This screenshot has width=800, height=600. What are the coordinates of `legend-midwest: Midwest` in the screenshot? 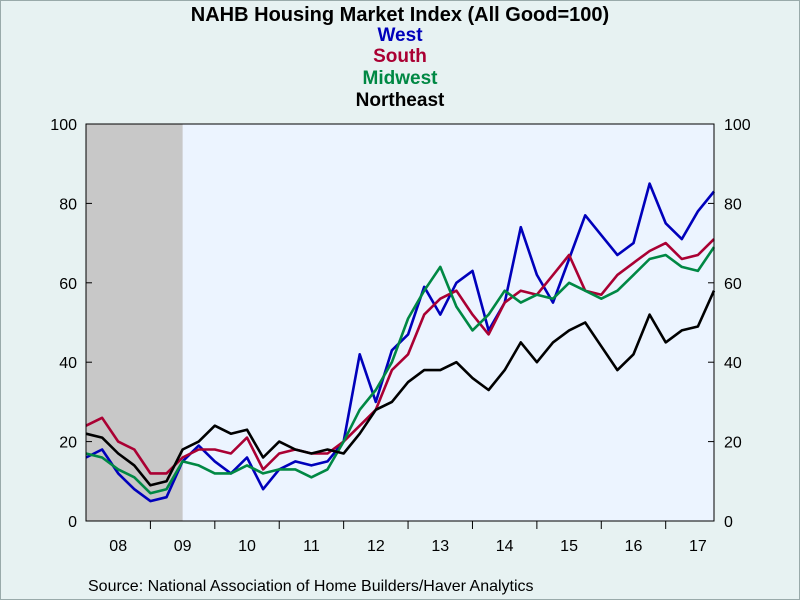 It's located at (400, 78).